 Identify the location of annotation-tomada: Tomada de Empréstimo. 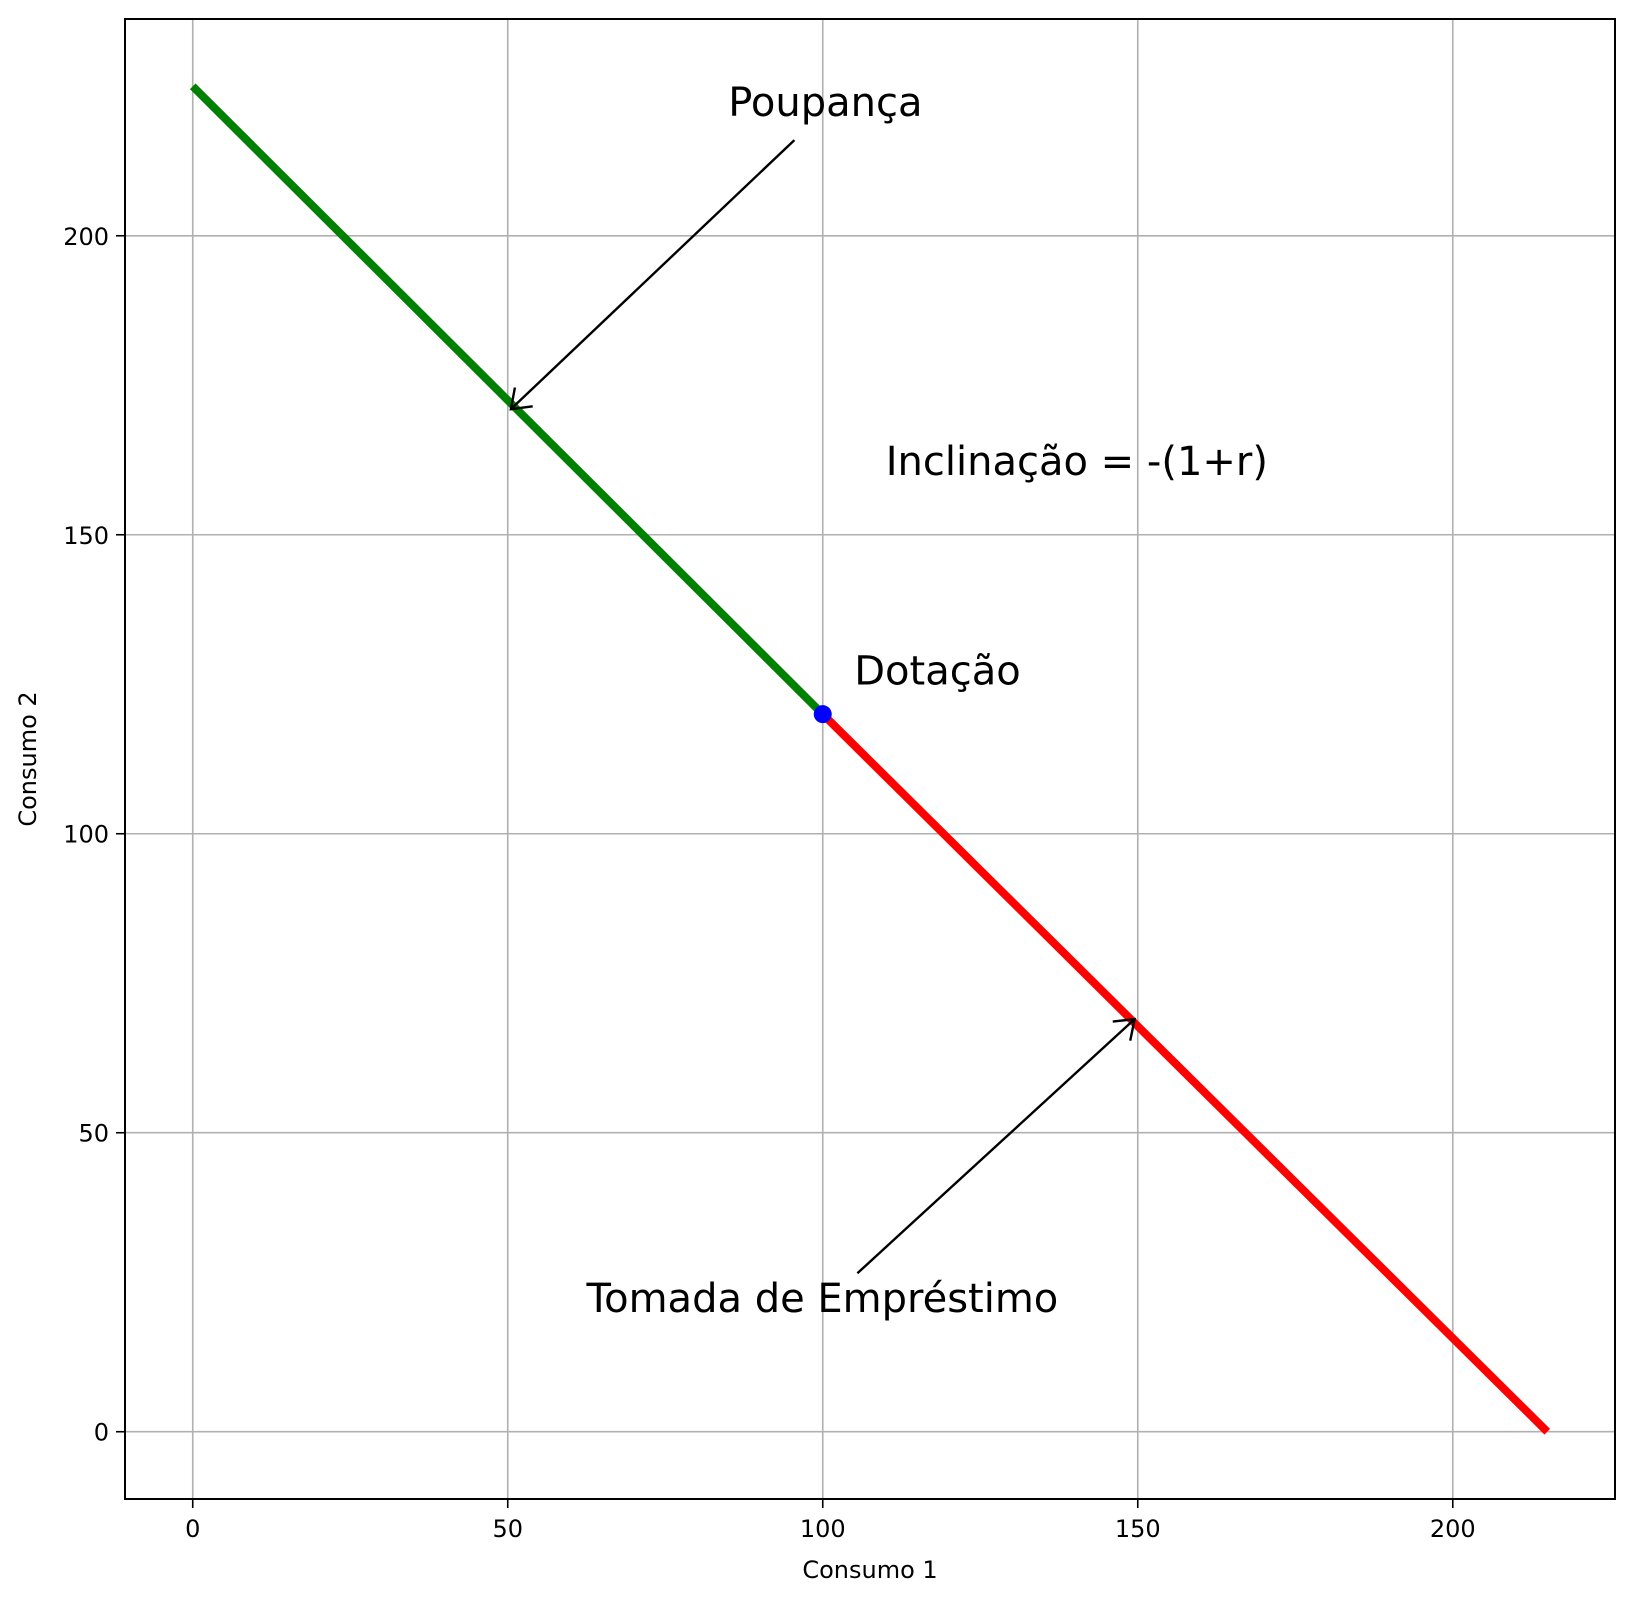
(821, 1299).